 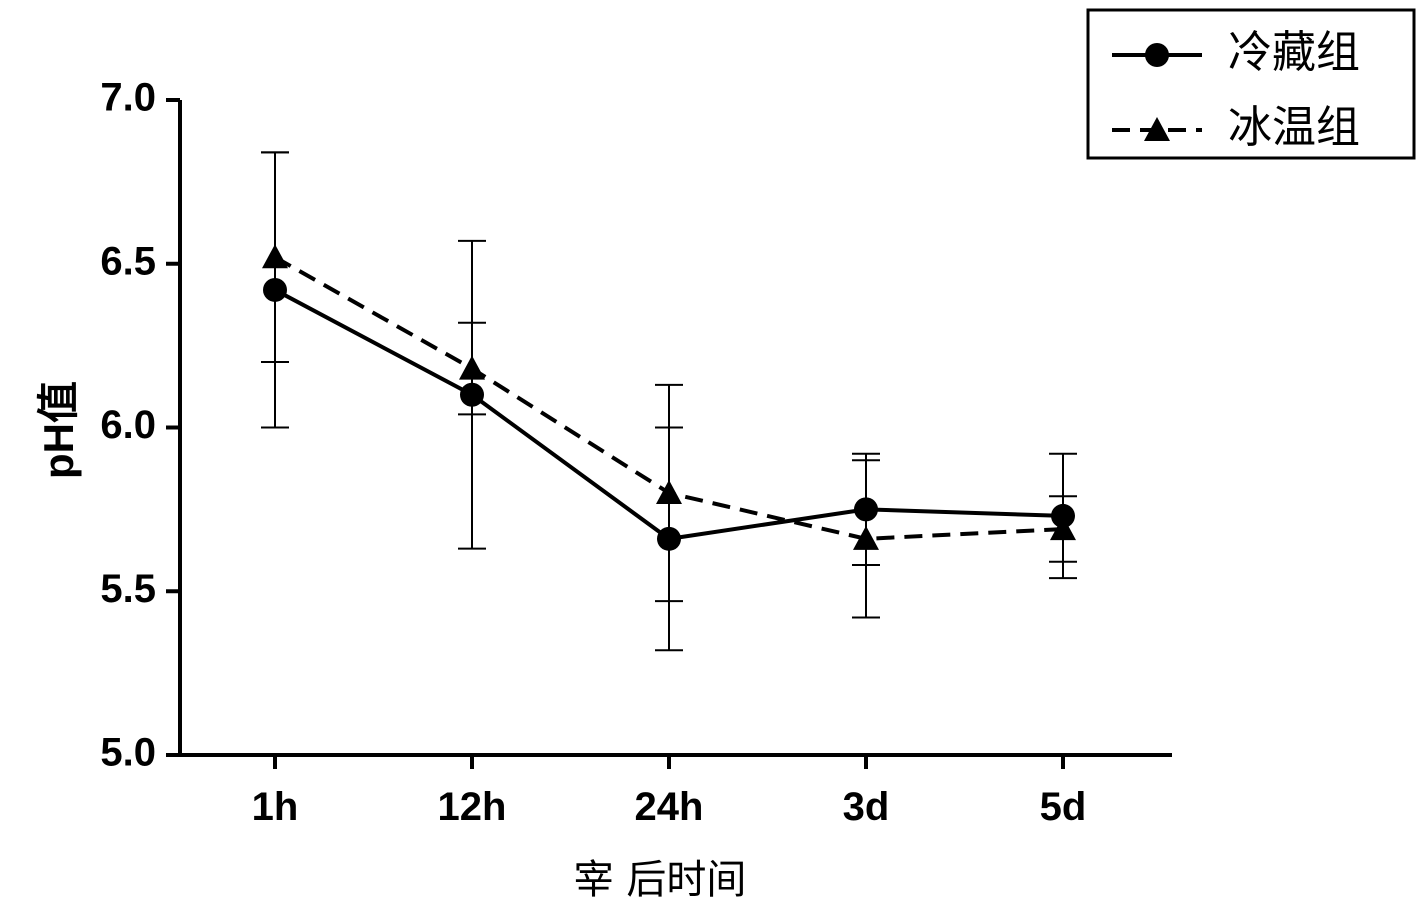 What do you see at coordinates (1251, 84) in the screenshot?
I see `legend-box` at bounding box center [1251, 84].